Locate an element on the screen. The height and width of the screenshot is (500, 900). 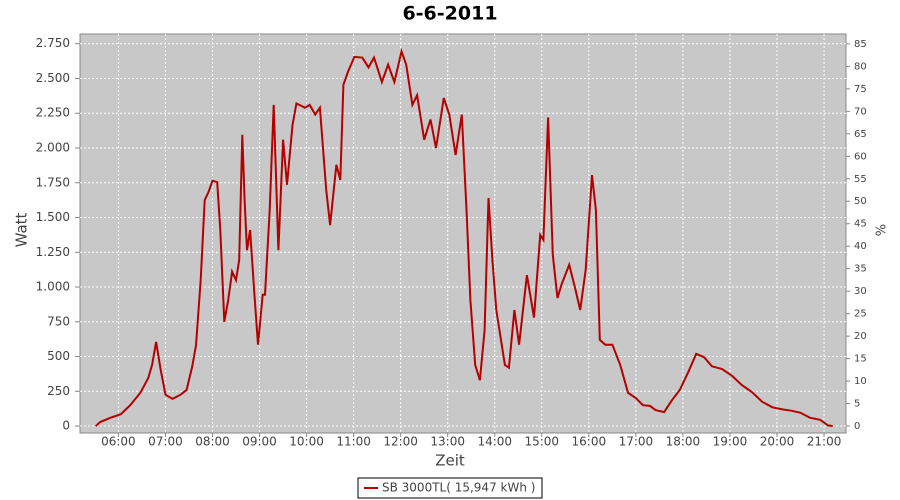
y2-tick-label: 35 is located at coordinates (860, 269).